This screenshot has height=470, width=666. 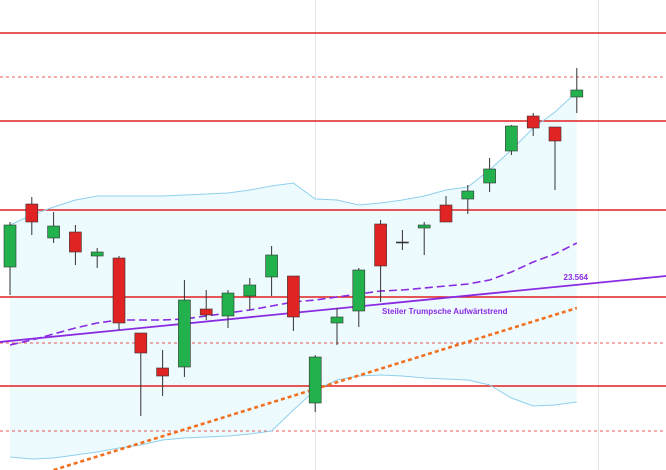 What do you see at coordinates (445, 311) in the screenshot?
I see `annotation: Steiler Trumpsche Aufwärtstrend` at bounding box center [445, 311].